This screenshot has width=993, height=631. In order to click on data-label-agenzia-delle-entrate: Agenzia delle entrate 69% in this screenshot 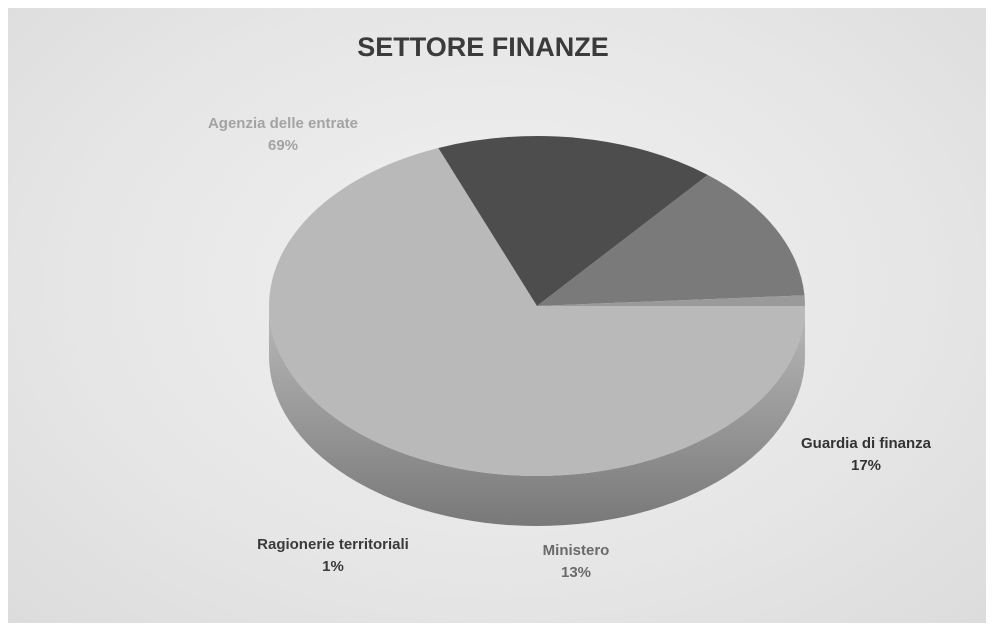, I will do `click(283, 134)`.